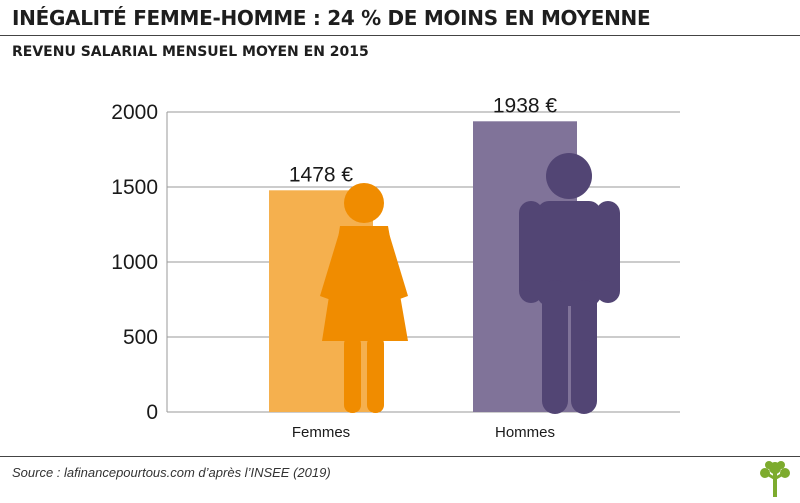 This screenshot has width=800, height=503. What do you see at coordinates (423, 140) in the screenshot?
I see `value-labels: 1478 € 1938 €` at bounding box center [423, 140].